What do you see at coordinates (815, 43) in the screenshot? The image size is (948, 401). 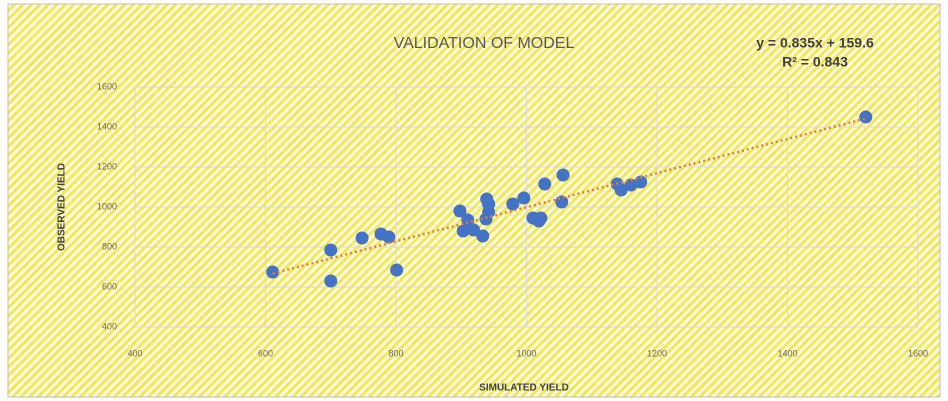 I see `trend-equation: y = 0.835x + 159.6` at bounding box center [815, 43].